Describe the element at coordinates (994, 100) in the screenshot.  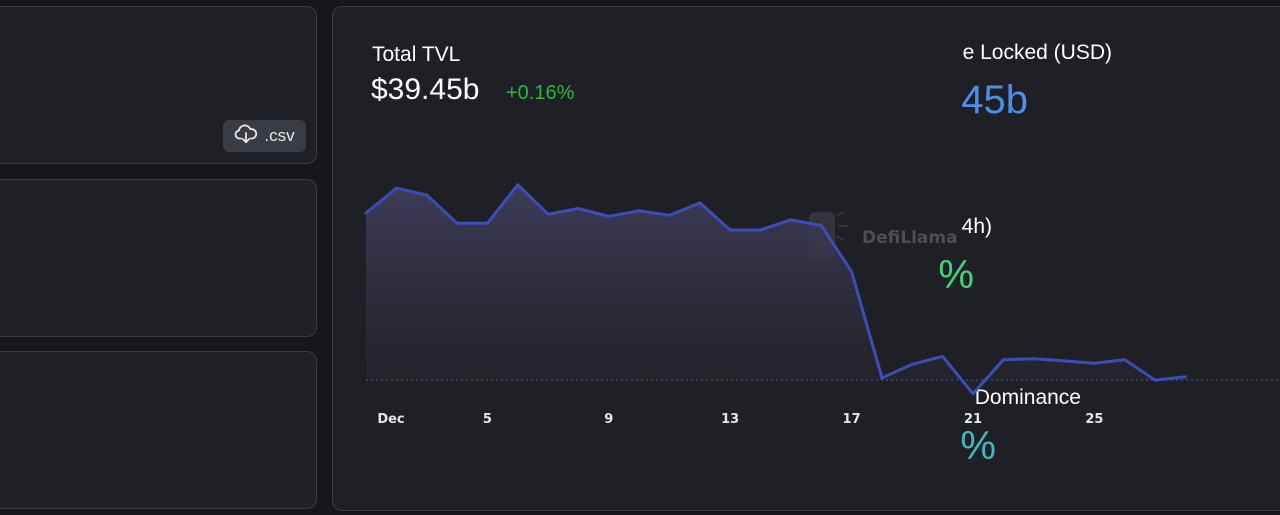
I see `tvl-value: 45b` at that location.